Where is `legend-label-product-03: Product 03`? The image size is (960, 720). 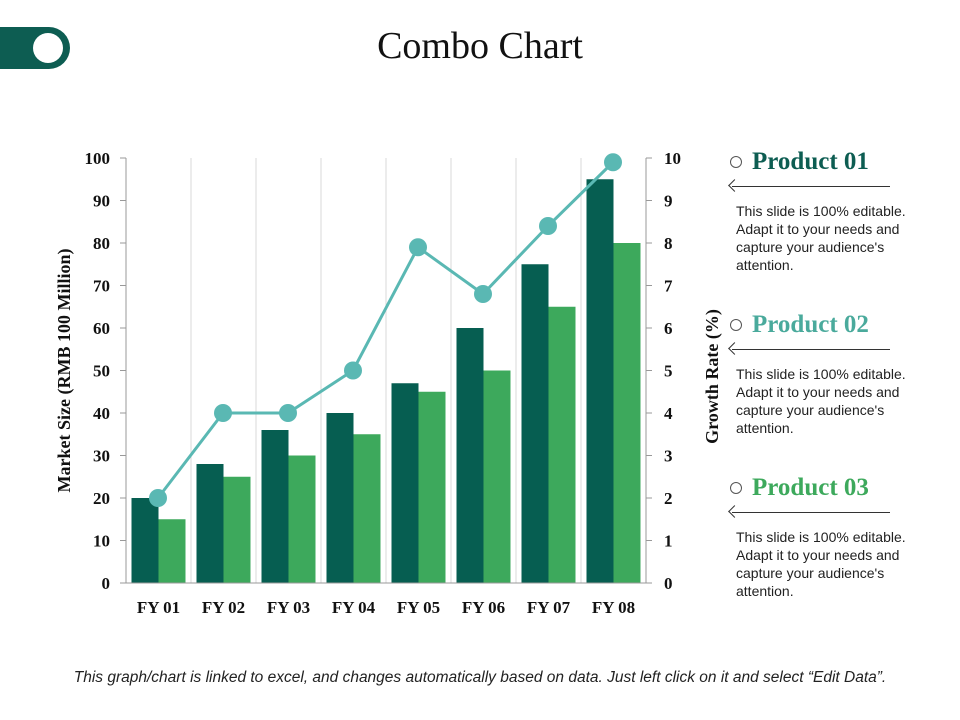
legend-label-product-03: Product 03 is located at coordinates (810, 487).